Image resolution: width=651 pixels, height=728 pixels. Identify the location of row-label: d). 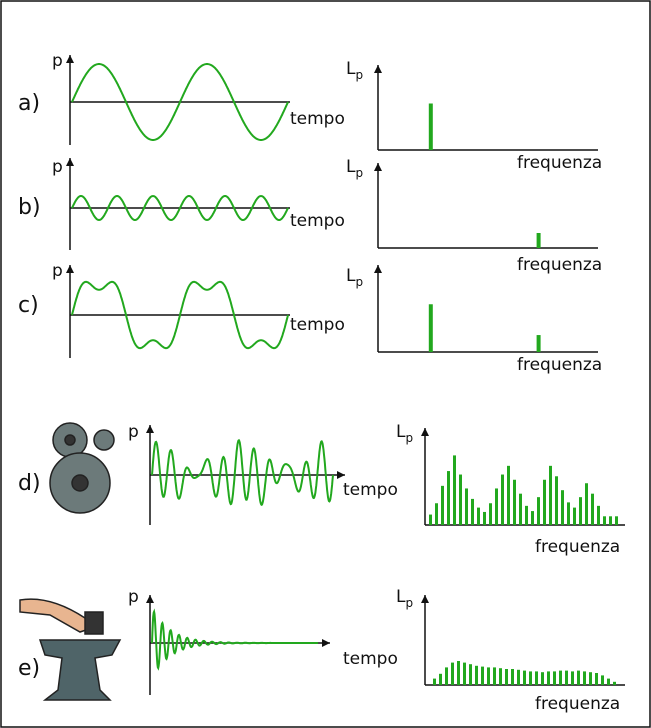
(29, 483).